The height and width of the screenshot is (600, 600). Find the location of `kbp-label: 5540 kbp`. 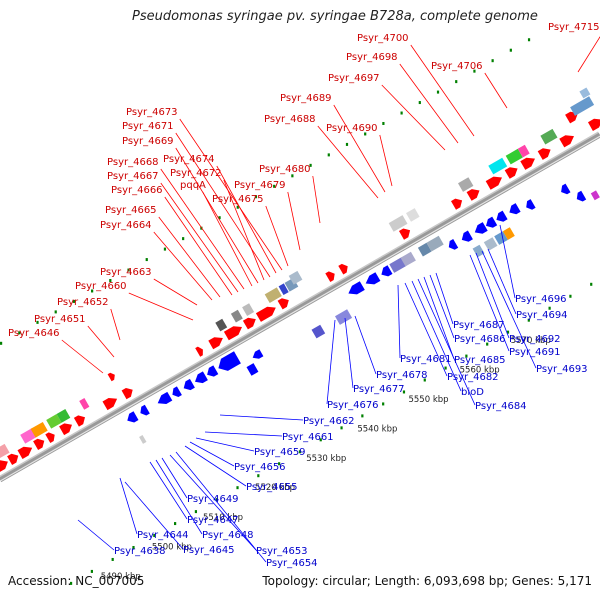

kbp-label: 5540 kbp is located at coordinates (377, 429).